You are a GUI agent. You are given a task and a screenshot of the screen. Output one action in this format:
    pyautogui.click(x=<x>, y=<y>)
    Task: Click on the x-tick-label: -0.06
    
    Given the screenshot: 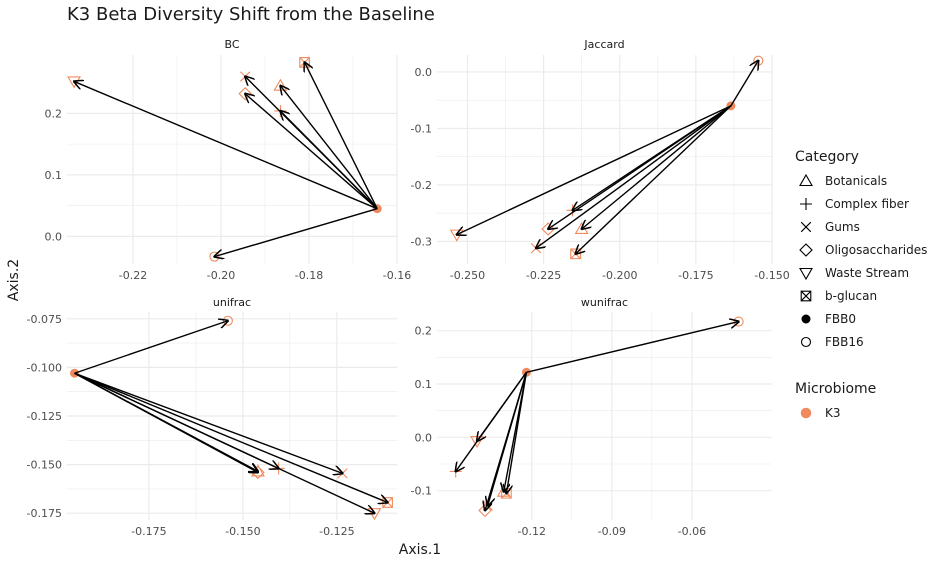 What is the action you would take?
    pyautogui.click(x=692, y=531)
    